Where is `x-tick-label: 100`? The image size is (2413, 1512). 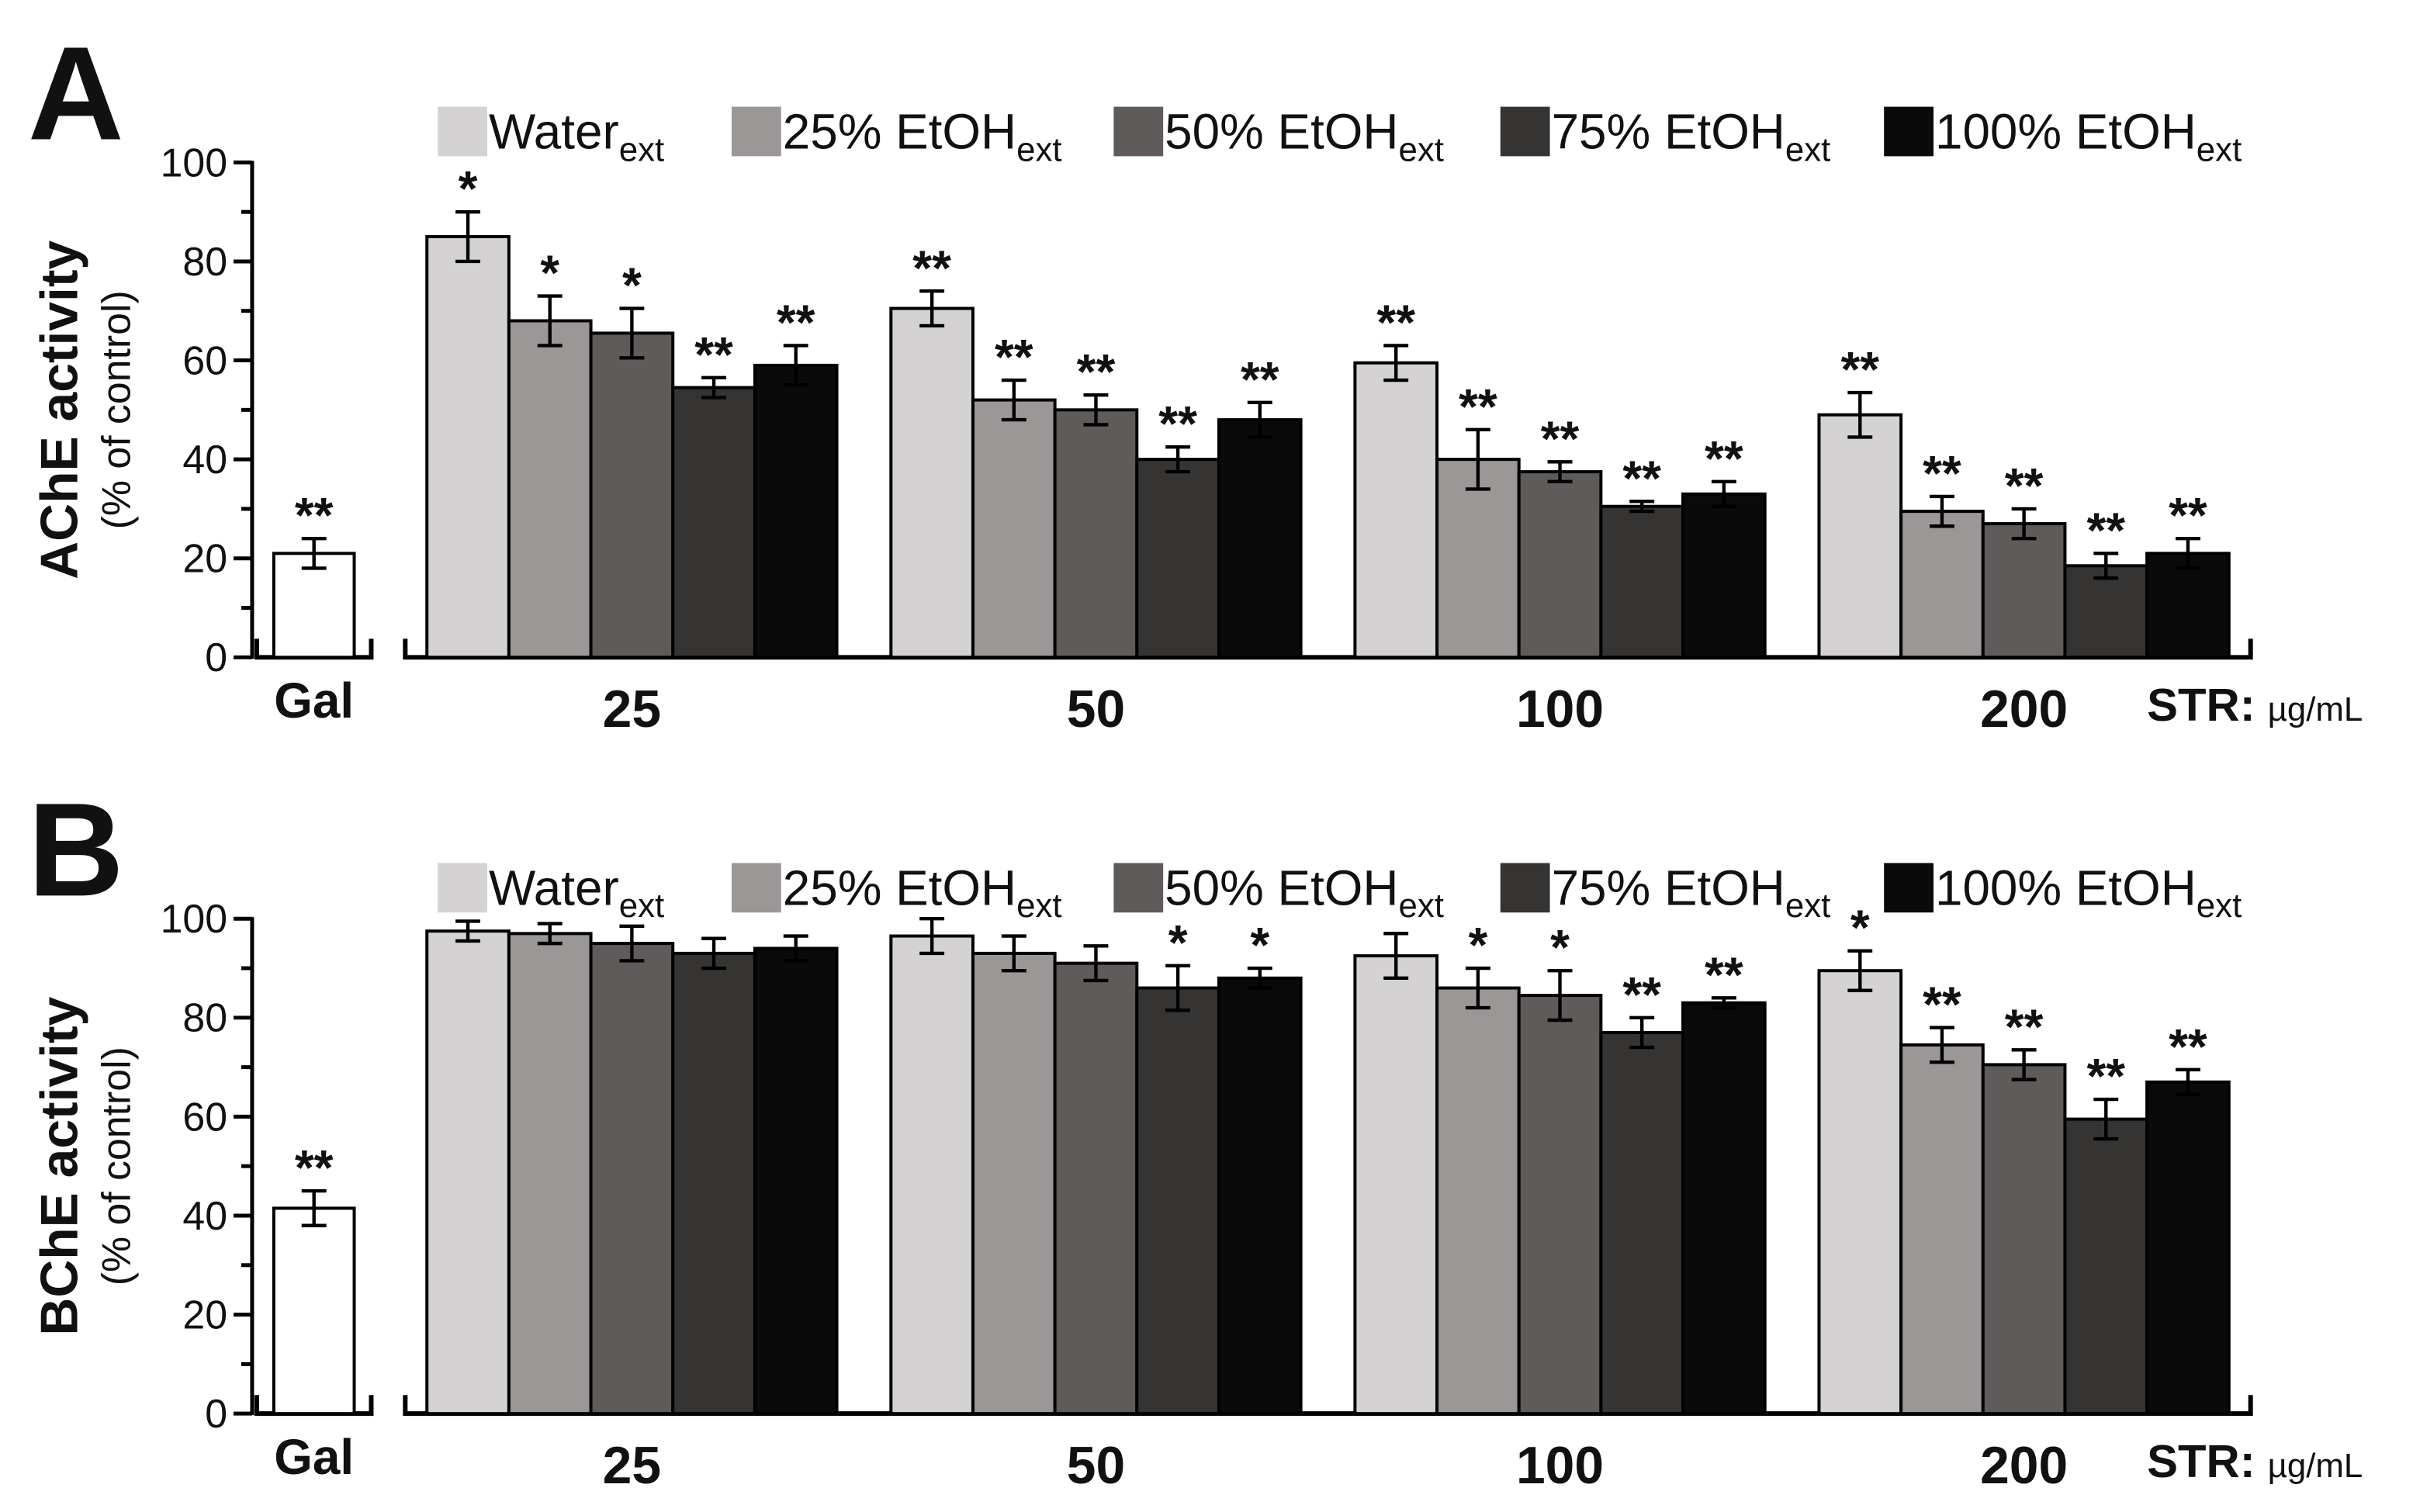 x-tick-label: 100 is located at coordinates (1560, 709).